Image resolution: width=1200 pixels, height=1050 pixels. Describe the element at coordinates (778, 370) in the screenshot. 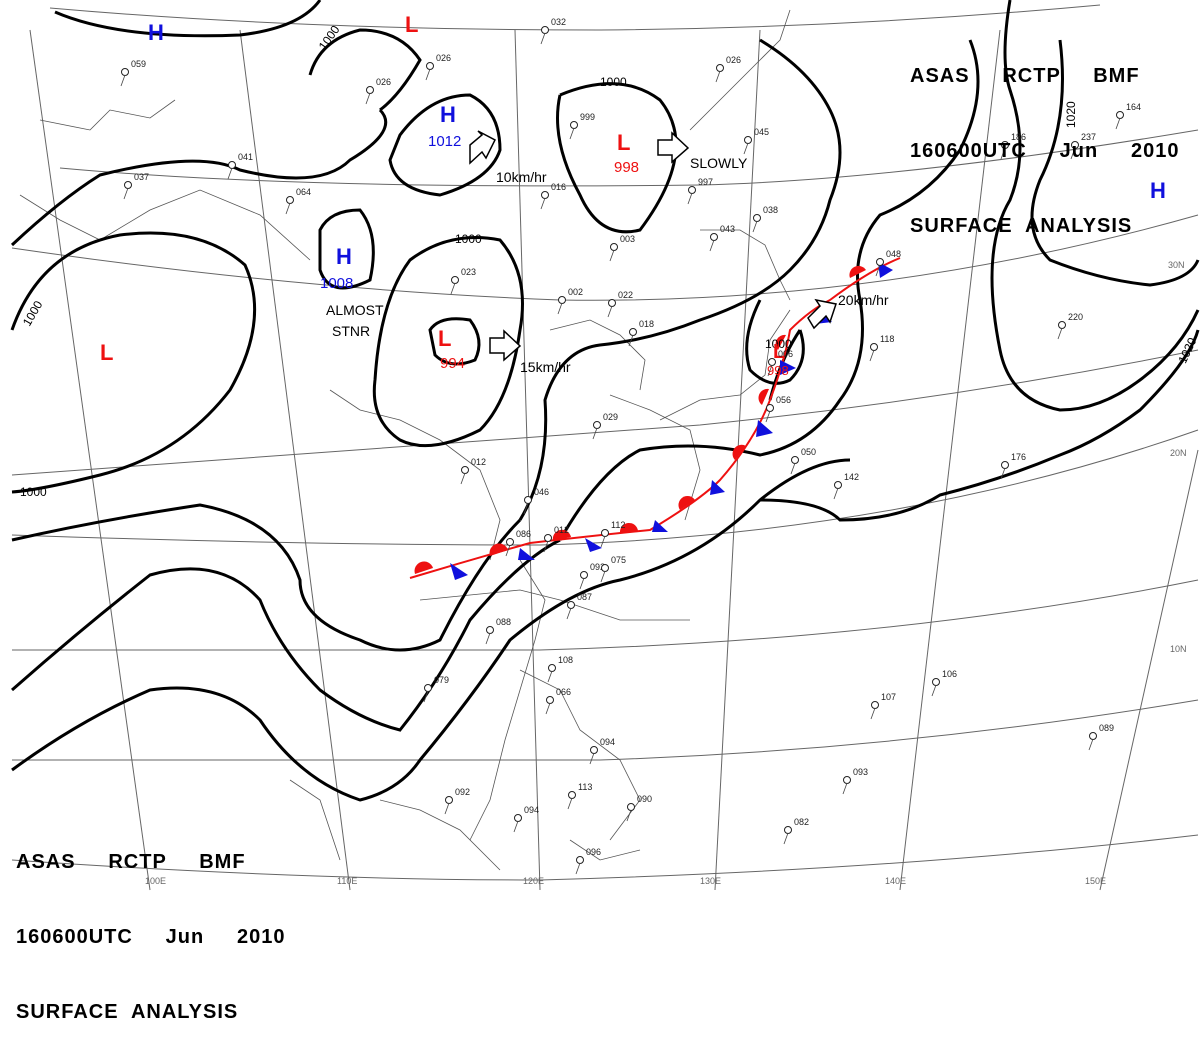

I see `low-center-value: 998` at that location.